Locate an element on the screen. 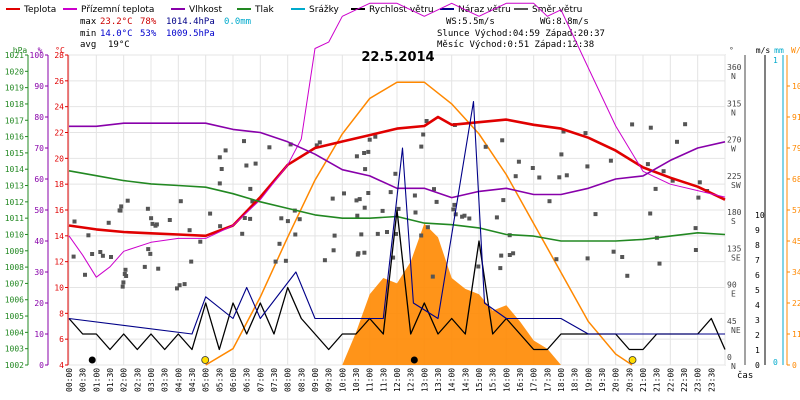 The height and width of the screenshot is (400, 800). axis-tick-label: 360 is located at coordinates (734, 67).